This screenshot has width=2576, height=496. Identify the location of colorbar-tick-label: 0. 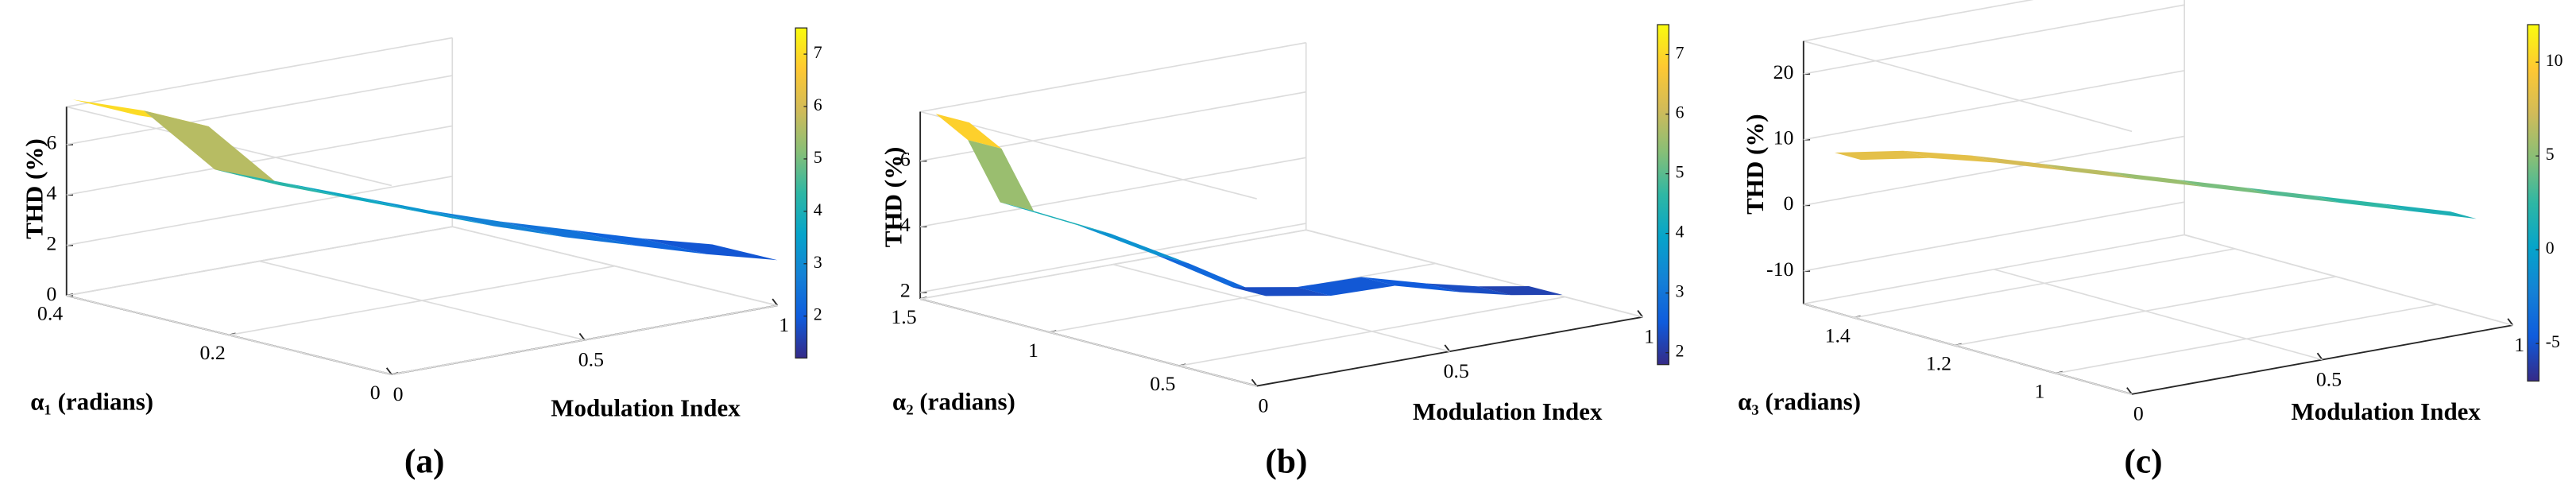
(2550, 248).